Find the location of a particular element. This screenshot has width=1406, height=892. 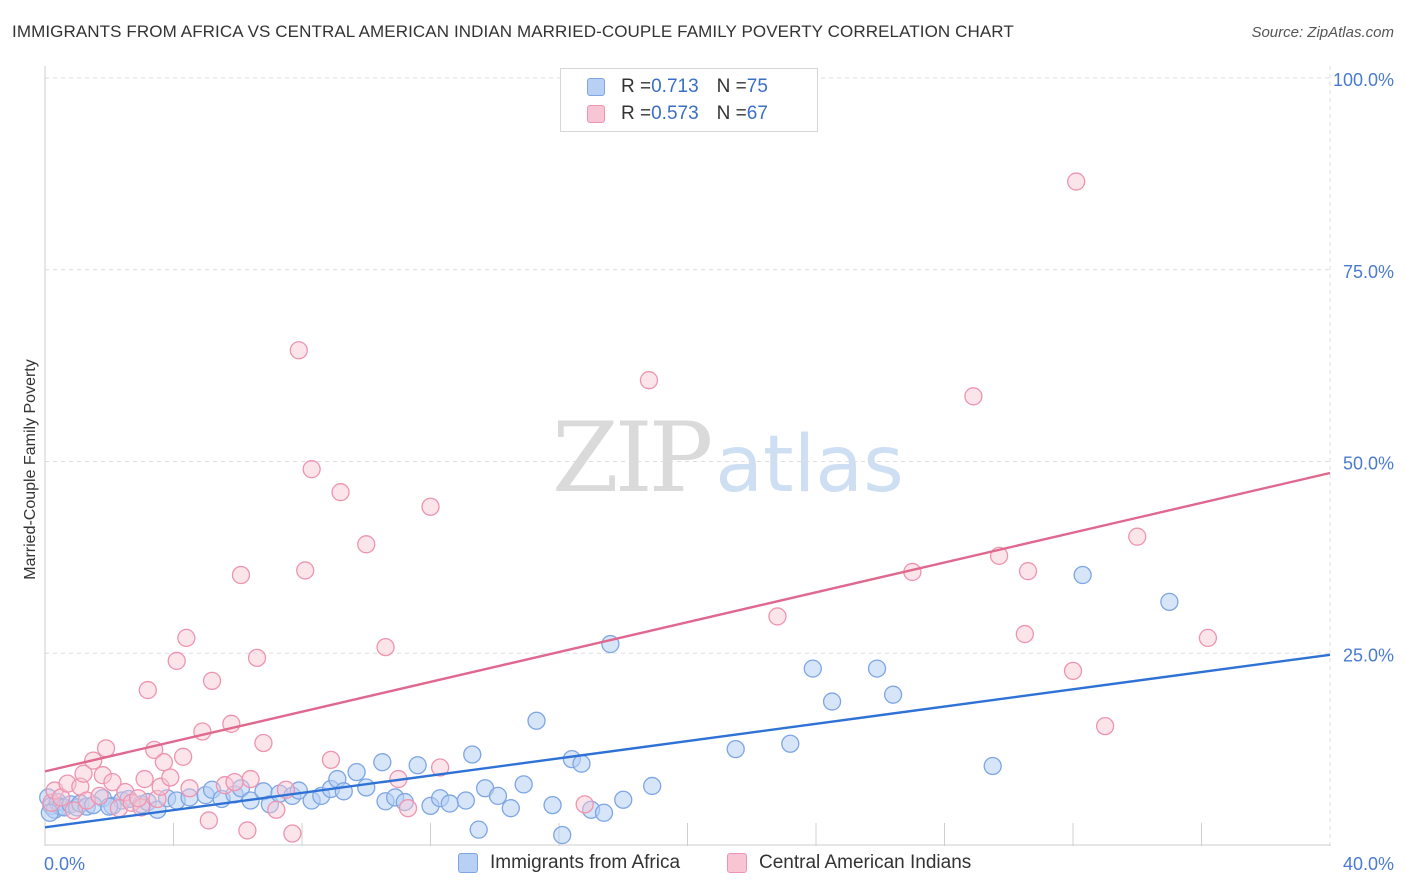

y-axis-label: Married-Couple Family Poverty is located at coordinates (30, 469).